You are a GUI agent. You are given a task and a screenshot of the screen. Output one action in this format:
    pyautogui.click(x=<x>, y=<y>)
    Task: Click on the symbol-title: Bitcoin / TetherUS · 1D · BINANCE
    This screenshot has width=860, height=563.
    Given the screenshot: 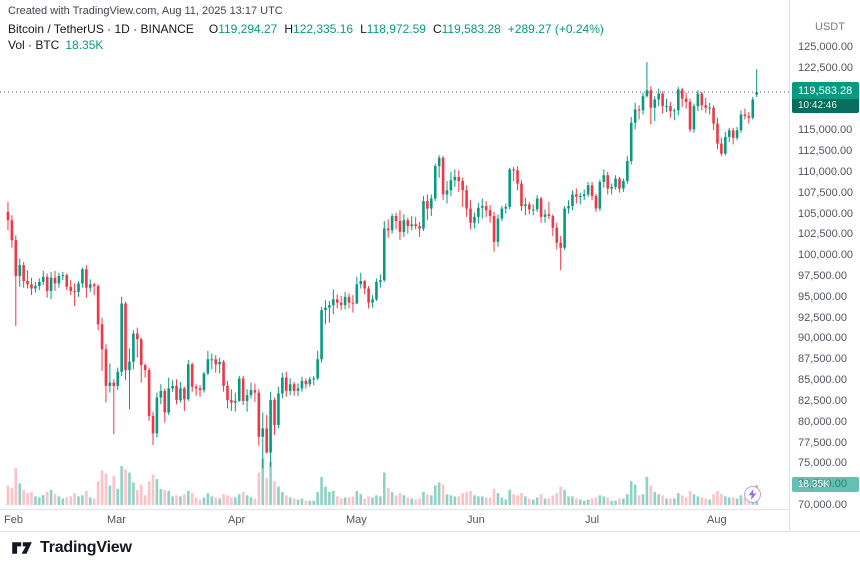 What is the action you would take?
    pyautogui.click(x=101, y=29)
    